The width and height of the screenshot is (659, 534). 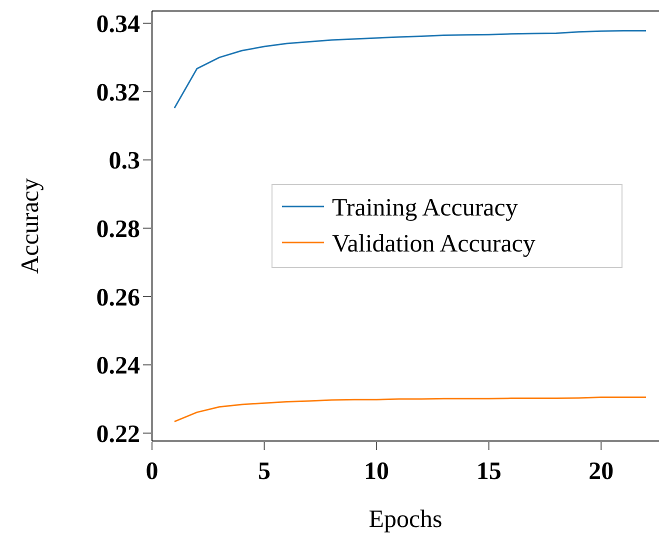 What do you see at coordinates (601, 471) in the screenshot?
I see `x-tick-label: 20` at bounding box center [601, 471].